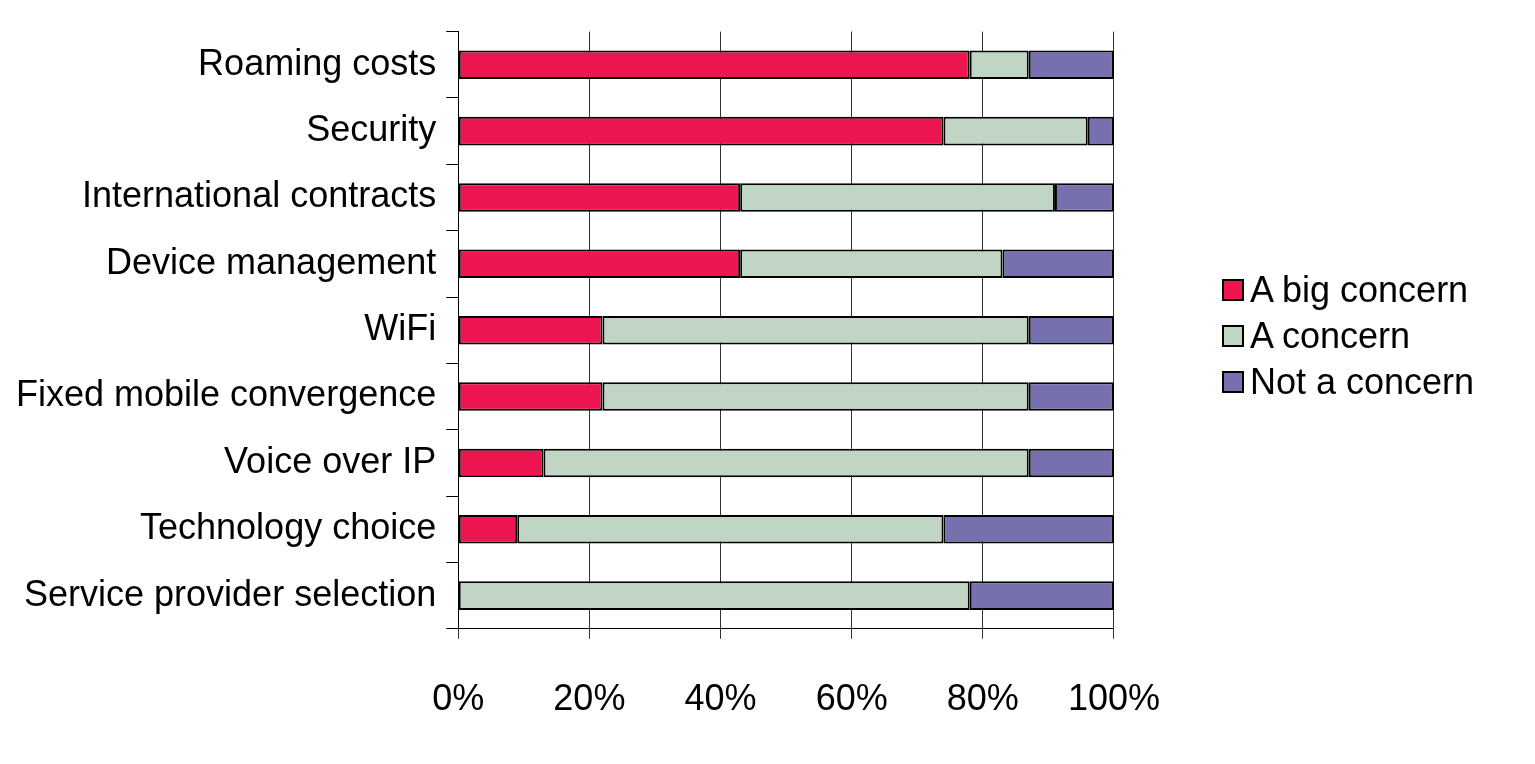 The image size is (1535, 764). I want to click on x-tick-label: 80%, so click(982, 698).